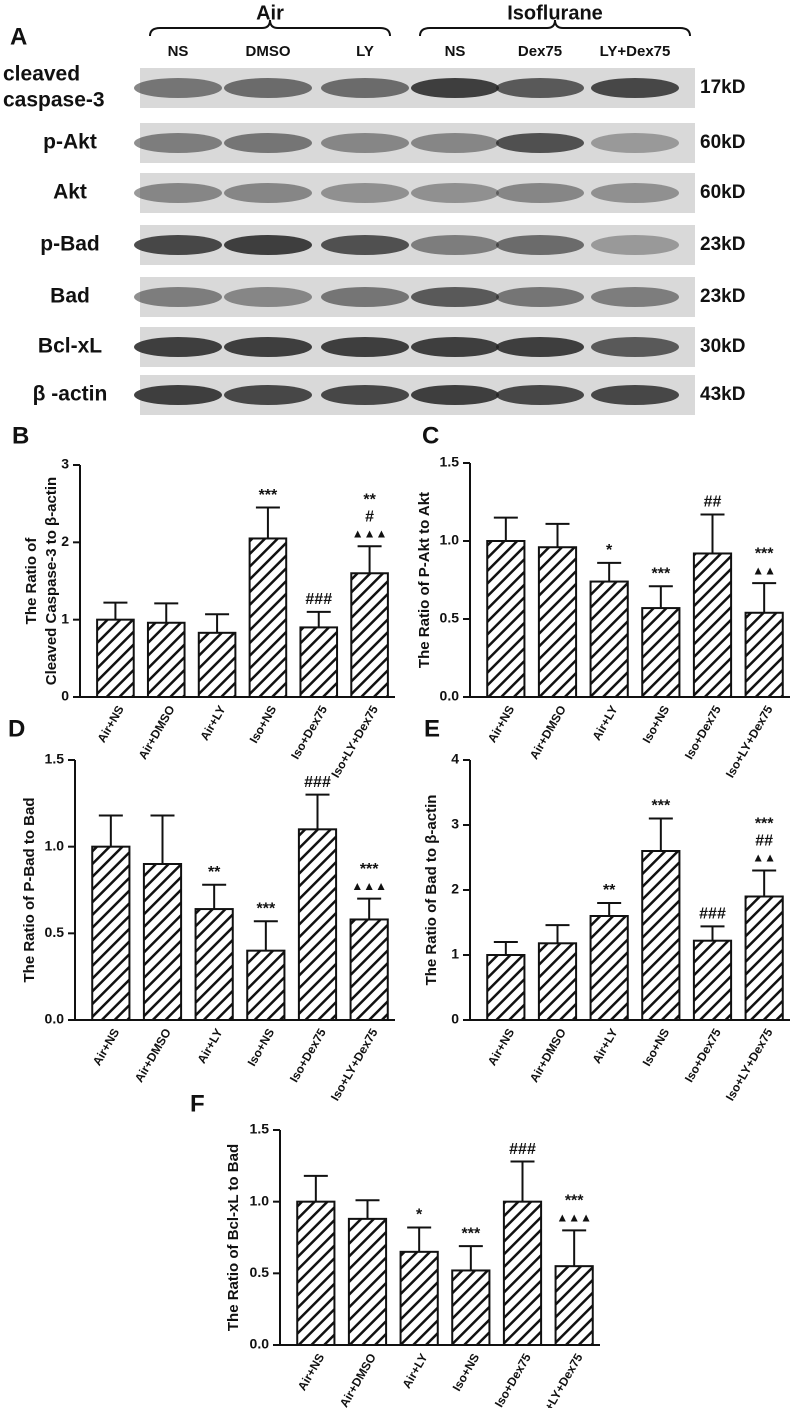  What do you see at coordinates (722, 192) in the screenshot?
I see `size-label: 60kD` at bounding box center [722, 192].